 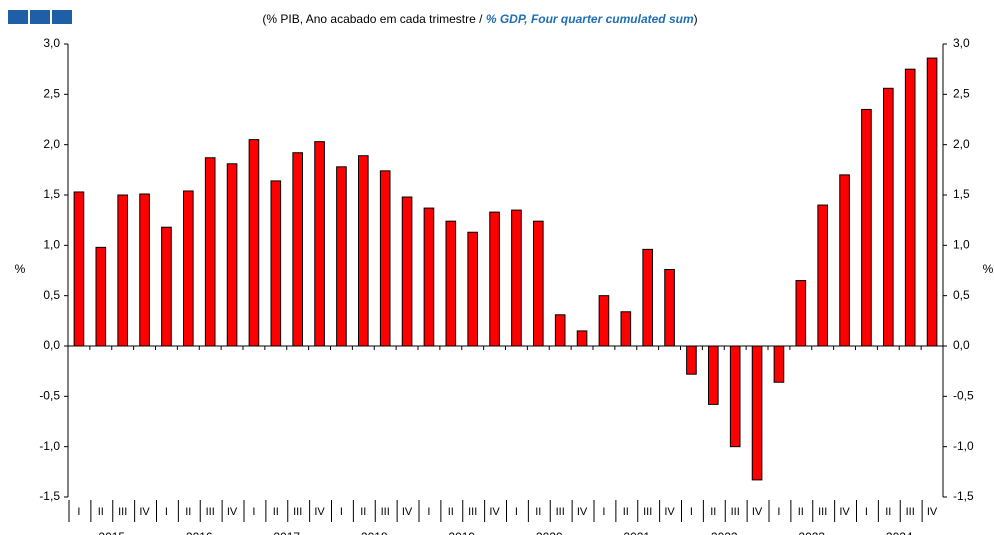 What do you see at coordinates (49, 446) in the screenshot?
I see `y-tick-label: -1,0` at bounding box center [49, 446].